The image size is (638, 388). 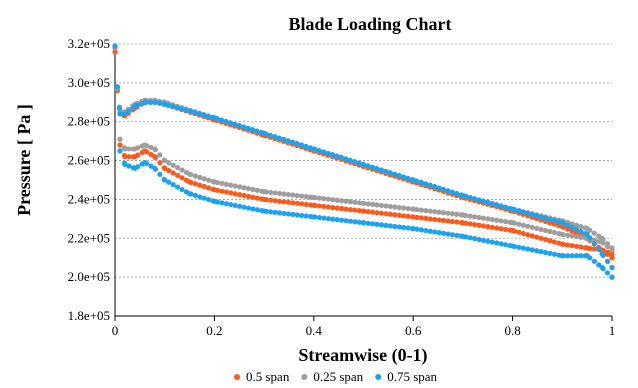 What do you see at coordinates (612, 330) in the screenshot?
I see `x-tick-label: 1` at bounding box center [612, 330].